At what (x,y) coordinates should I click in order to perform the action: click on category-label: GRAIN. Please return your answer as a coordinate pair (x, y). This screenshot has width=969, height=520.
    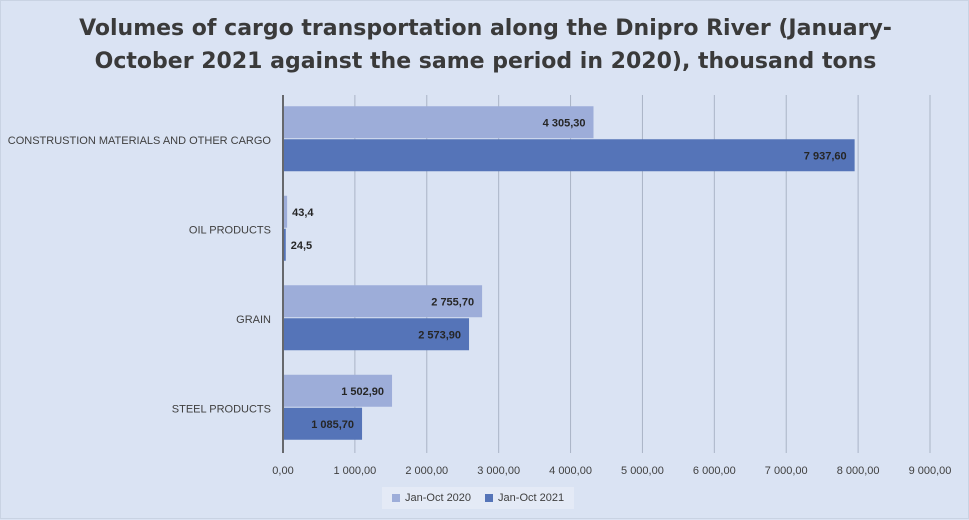
    Looking at the image, I should click on (253, 320).